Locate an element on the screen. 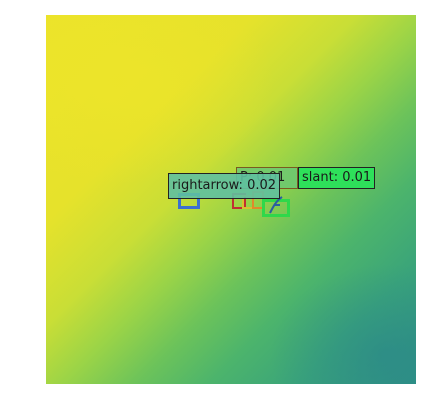 The image size is (430, 418). detection-label-rightarrow: rightarrow: 0.02 is located at coordinates (224, 186).